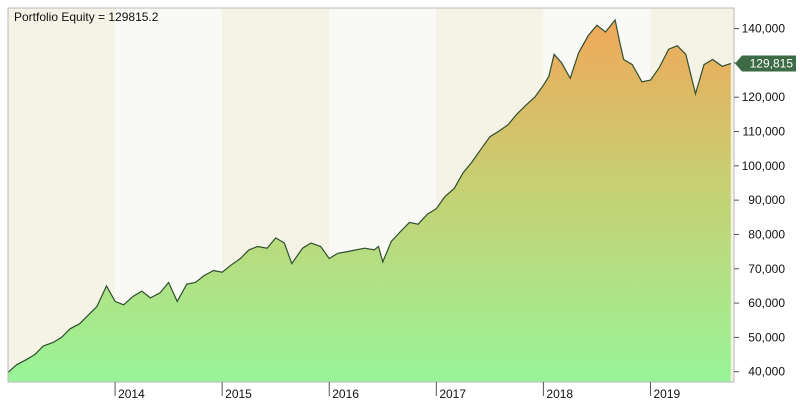 The height and width of the screenshot is (407, 800). What do you see at coordinates (345, 394) in the screenshot?
I see `x-tick-label: 2016` at bounding box center [345, 394].